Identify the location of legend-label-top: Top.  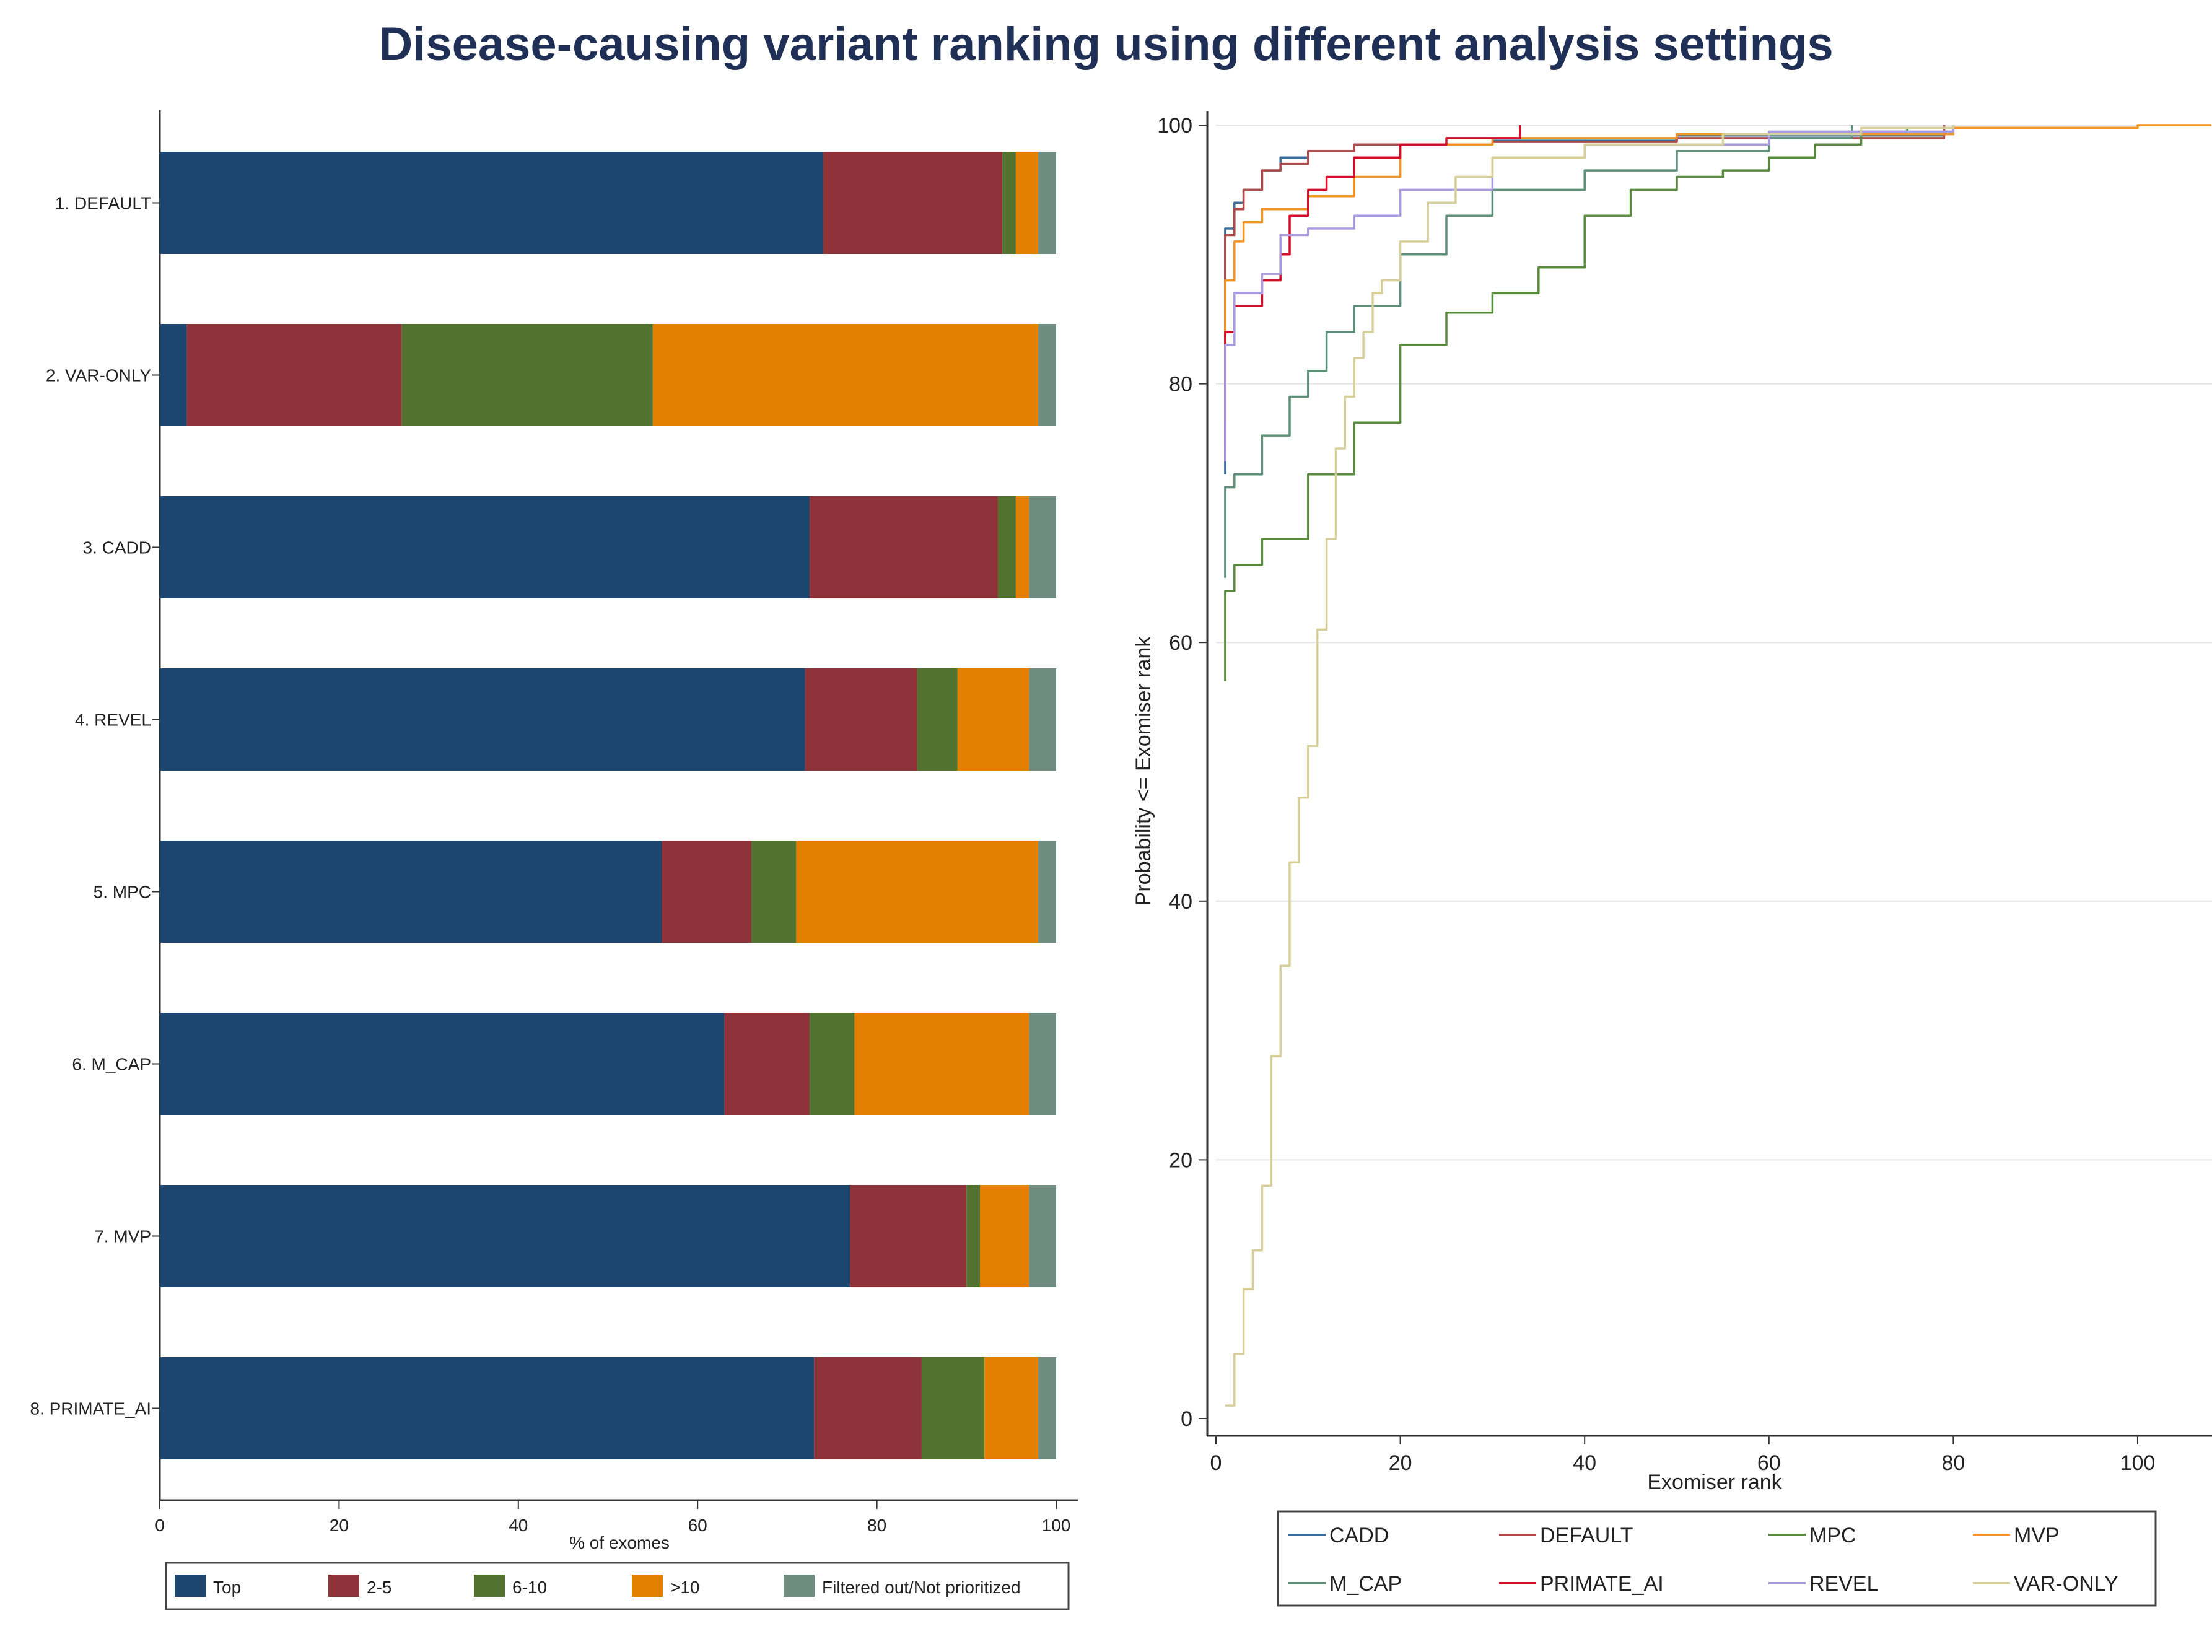
(227, 1587).